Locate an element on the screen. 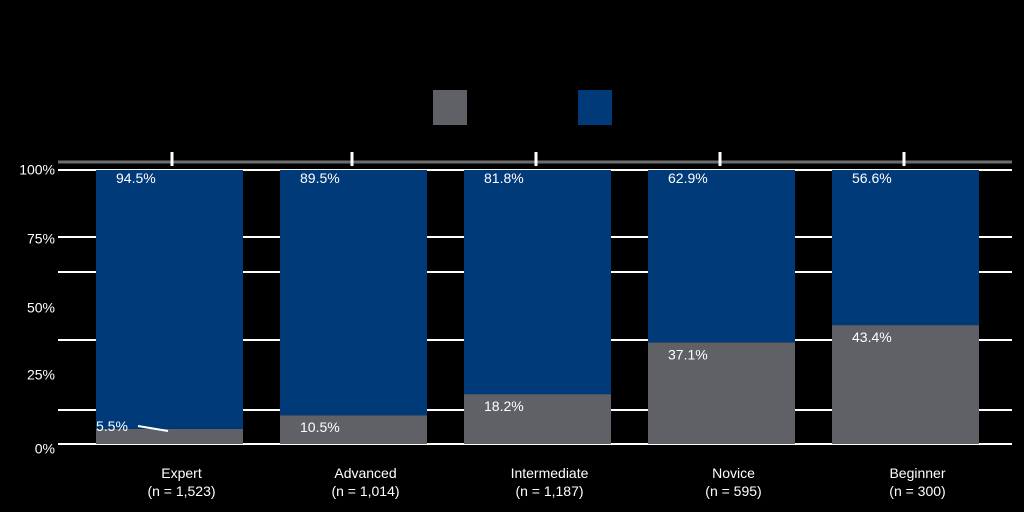 The width and height of the screenshot is (1024, 512). y-tick-label: 100% is located at coordinates (37, 170).